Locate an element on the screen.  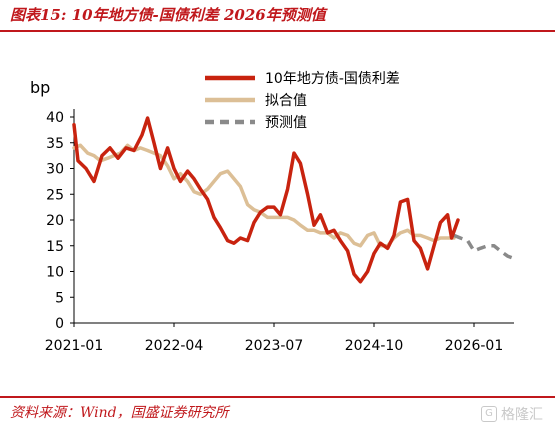
watermark: G 格隆汇 is located at coordinates (512, 414).